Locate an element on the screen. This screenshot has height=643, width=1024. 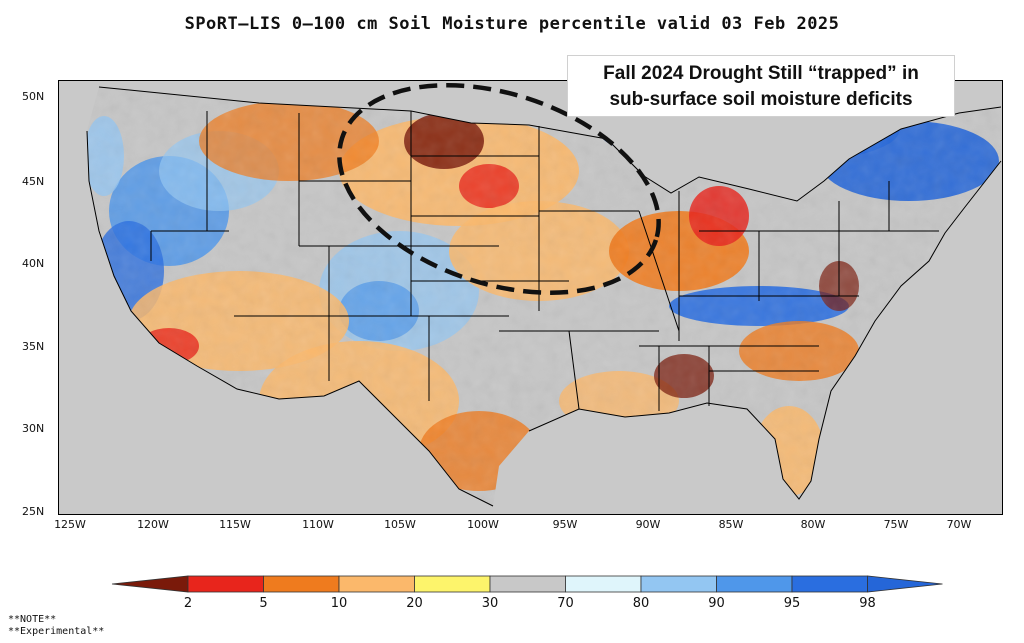
lon-label: 115W is located at coordinates (235, 524).